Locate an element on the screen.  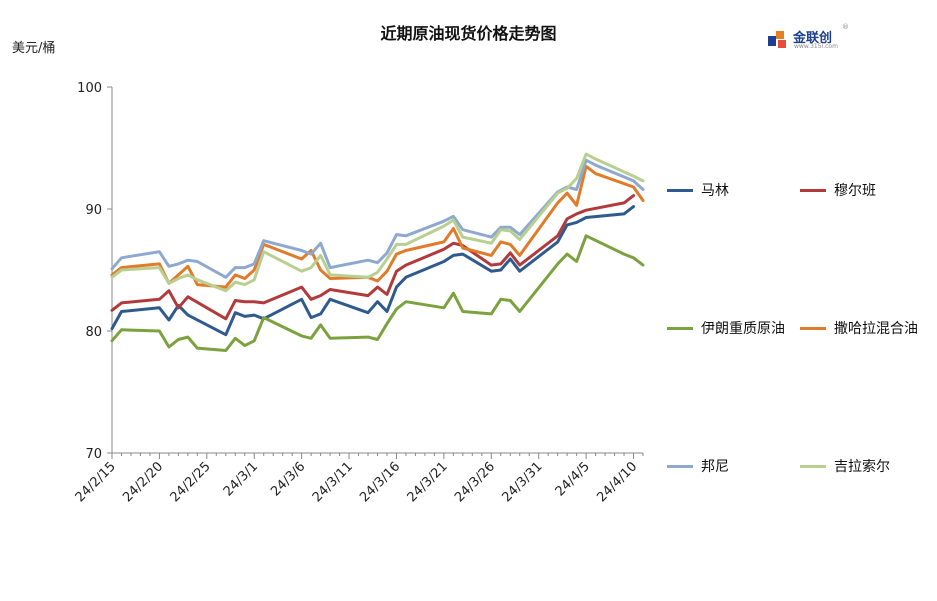
logo-mark-icon is located at coordinates (777, 39).